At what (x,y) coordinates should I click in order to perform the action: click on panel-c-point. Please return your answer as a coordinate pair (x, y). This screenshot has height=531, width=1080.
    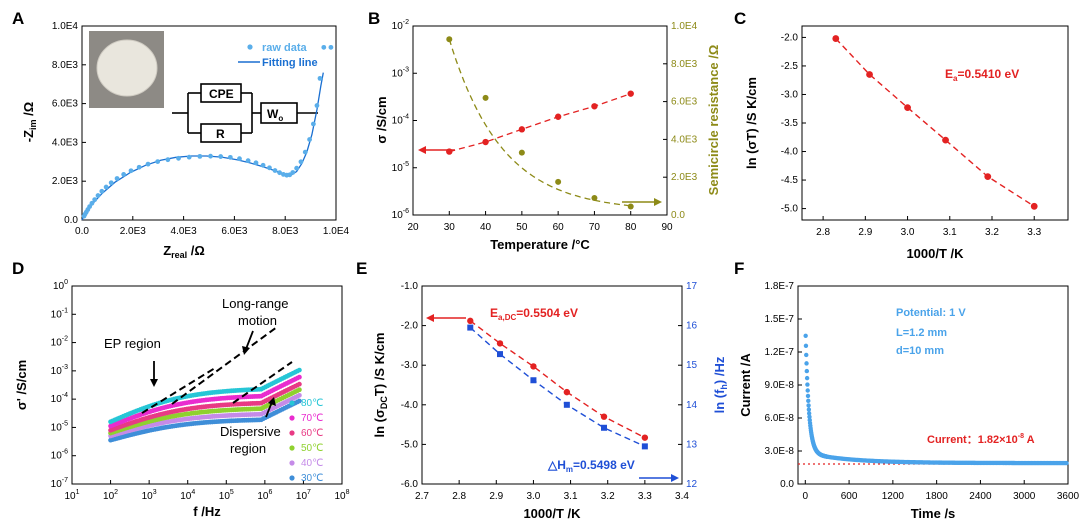
    Looking at the image, I should click on (869, 74).